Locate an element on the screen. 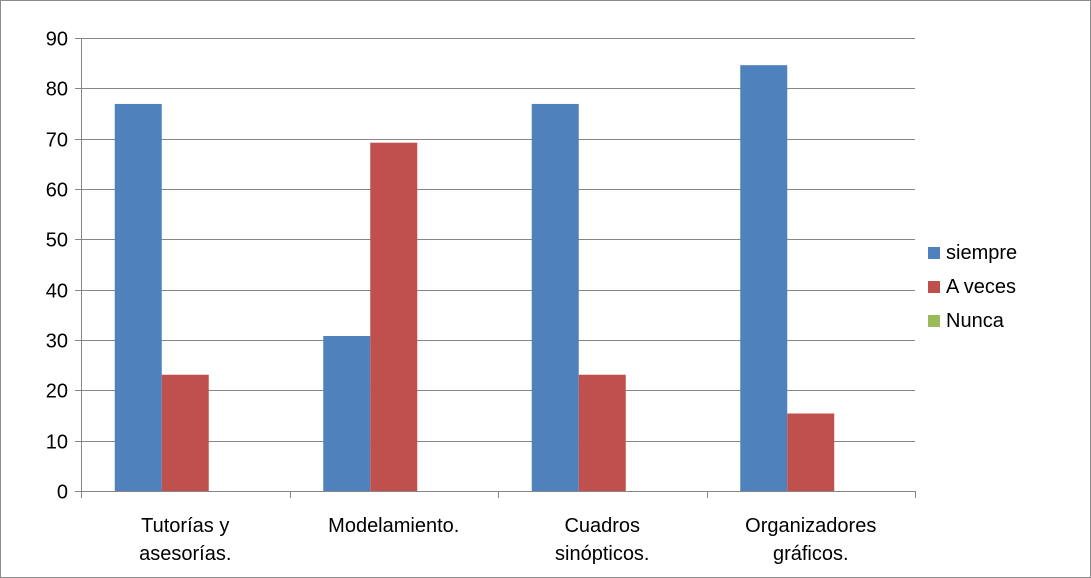 The image size is (1091, 578). y-tick-label: 50 is located at coordinates (57, 241).